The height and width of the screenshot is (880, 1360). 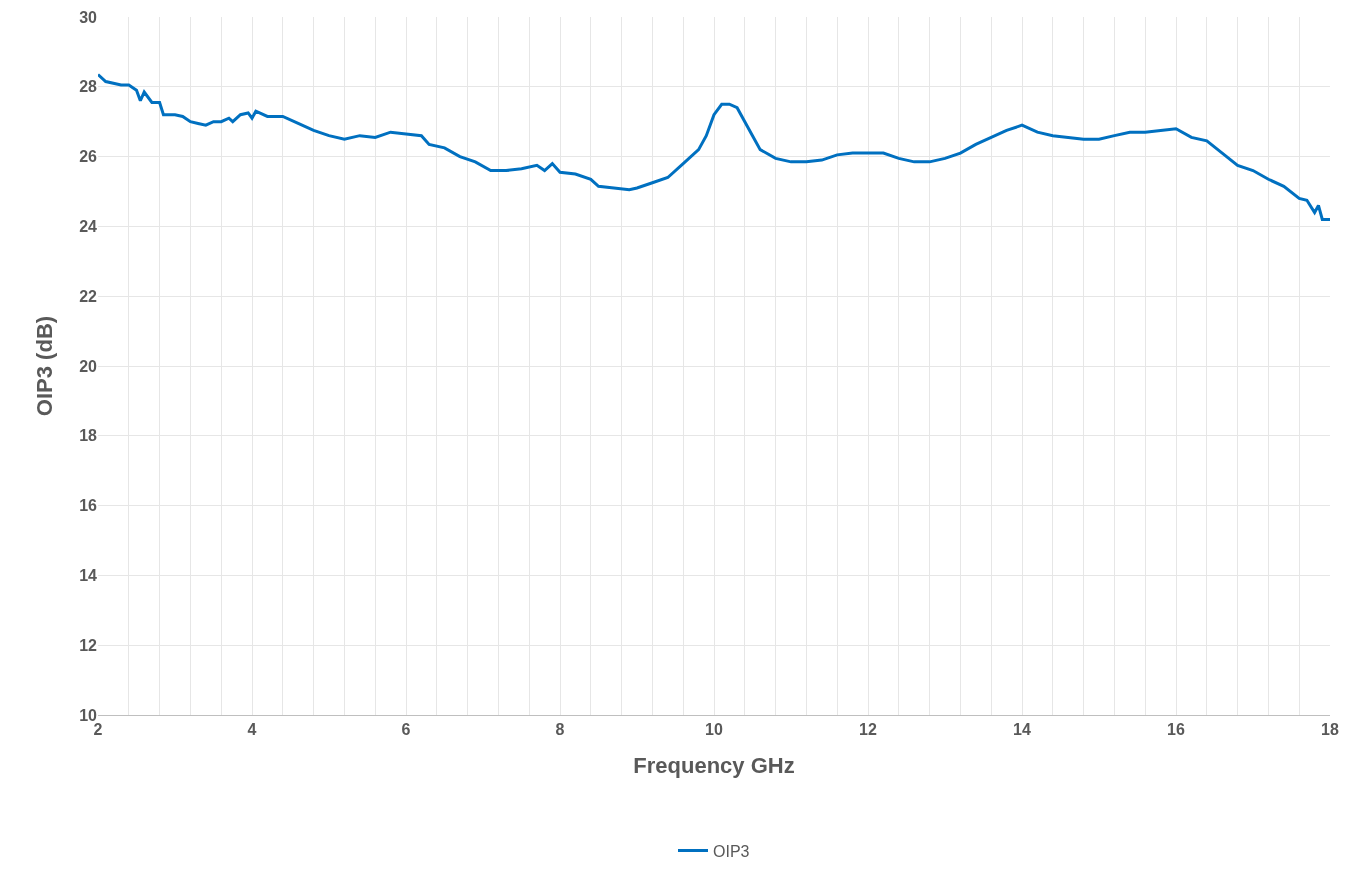 I want to click on y-tick-label: 30, so click(x=88, y=17).